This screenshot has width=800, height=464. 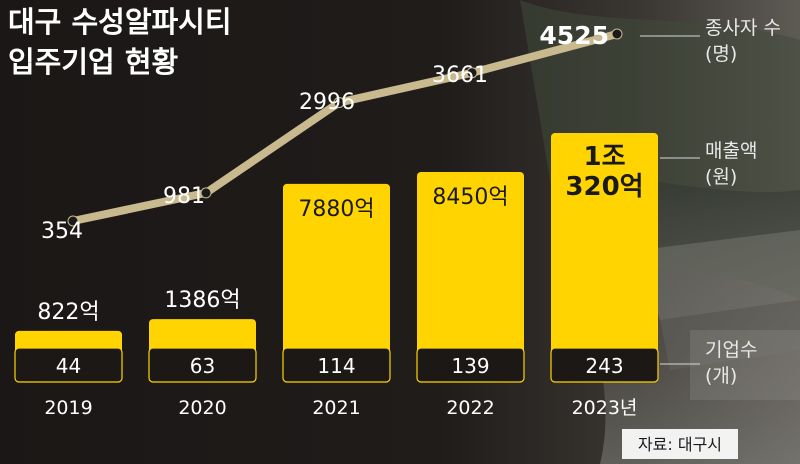 I want to click on x-axis: 2019 2020 2021 2022 2023년, so click(x=340, y=408).